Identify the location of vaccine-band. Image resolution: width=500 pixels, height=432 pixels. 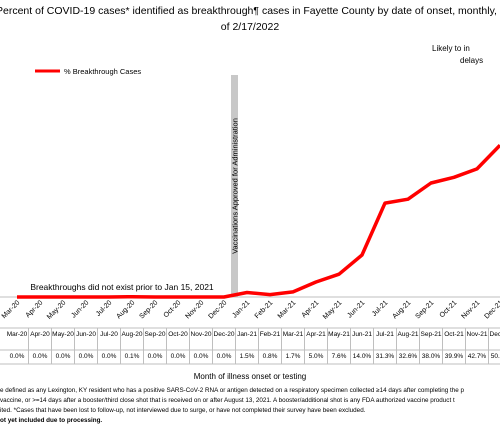
(234, 186).